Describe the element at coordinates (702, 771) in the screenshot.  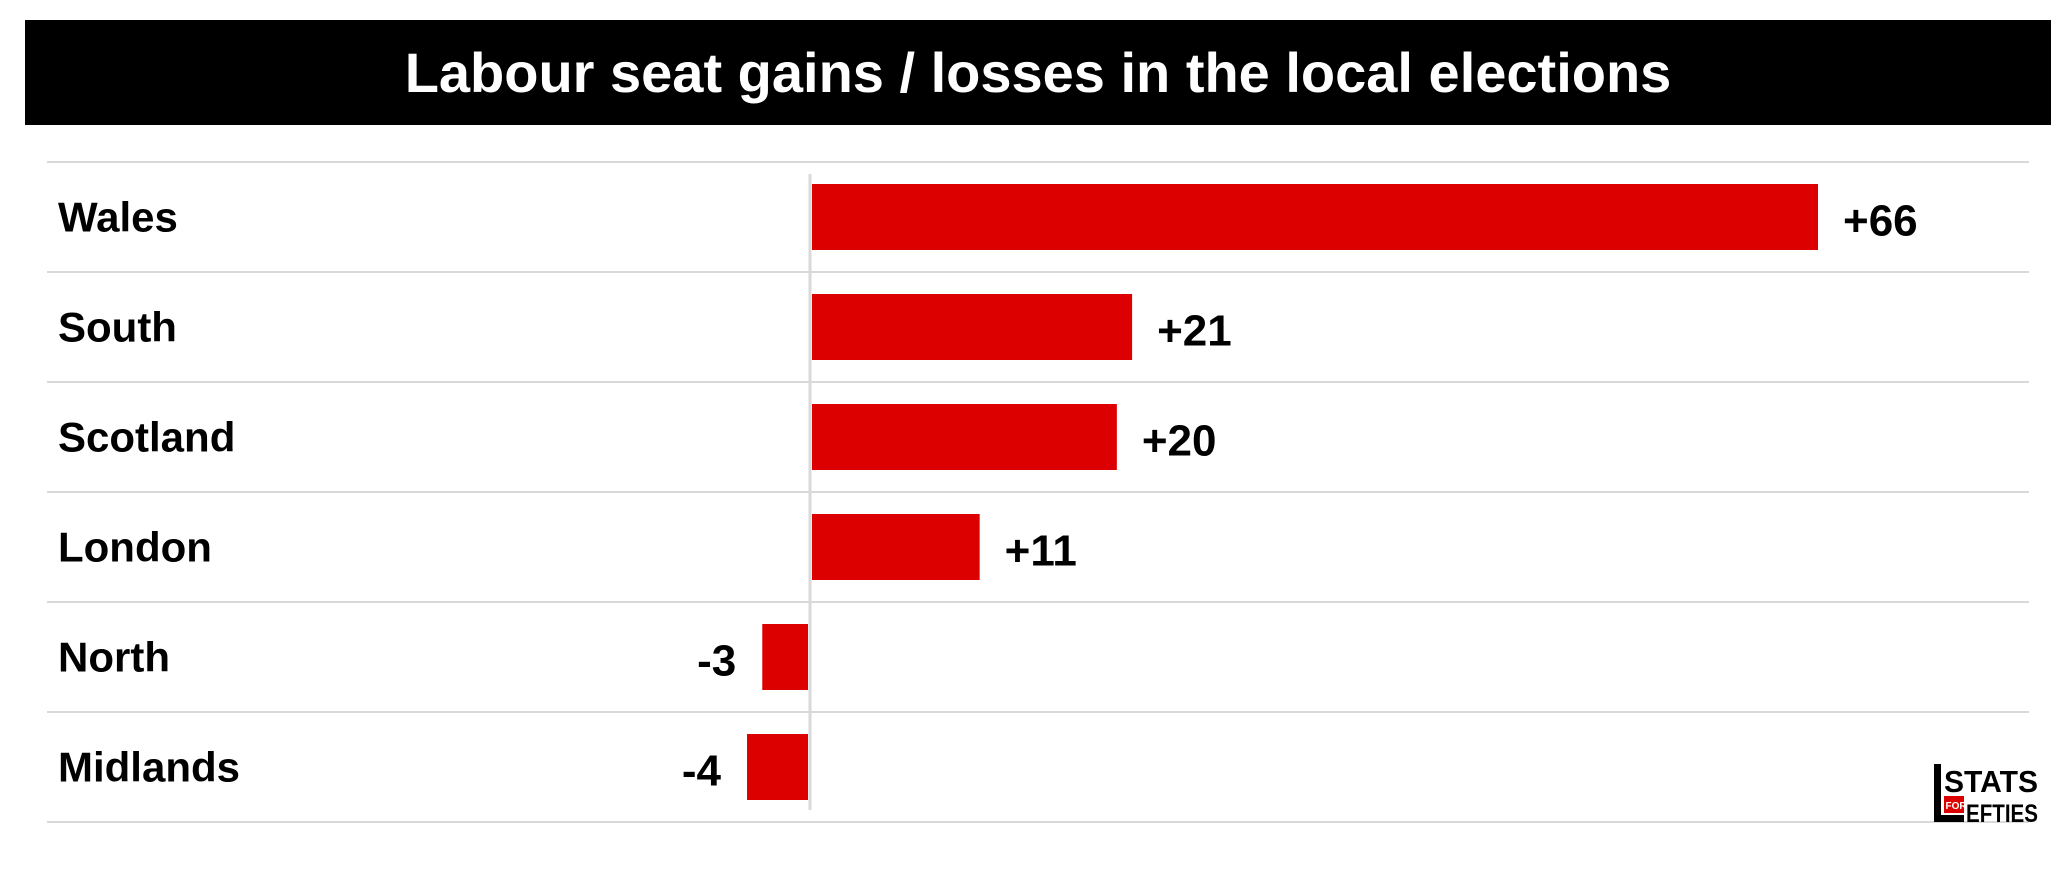
I see `data-label: -4` at that location.